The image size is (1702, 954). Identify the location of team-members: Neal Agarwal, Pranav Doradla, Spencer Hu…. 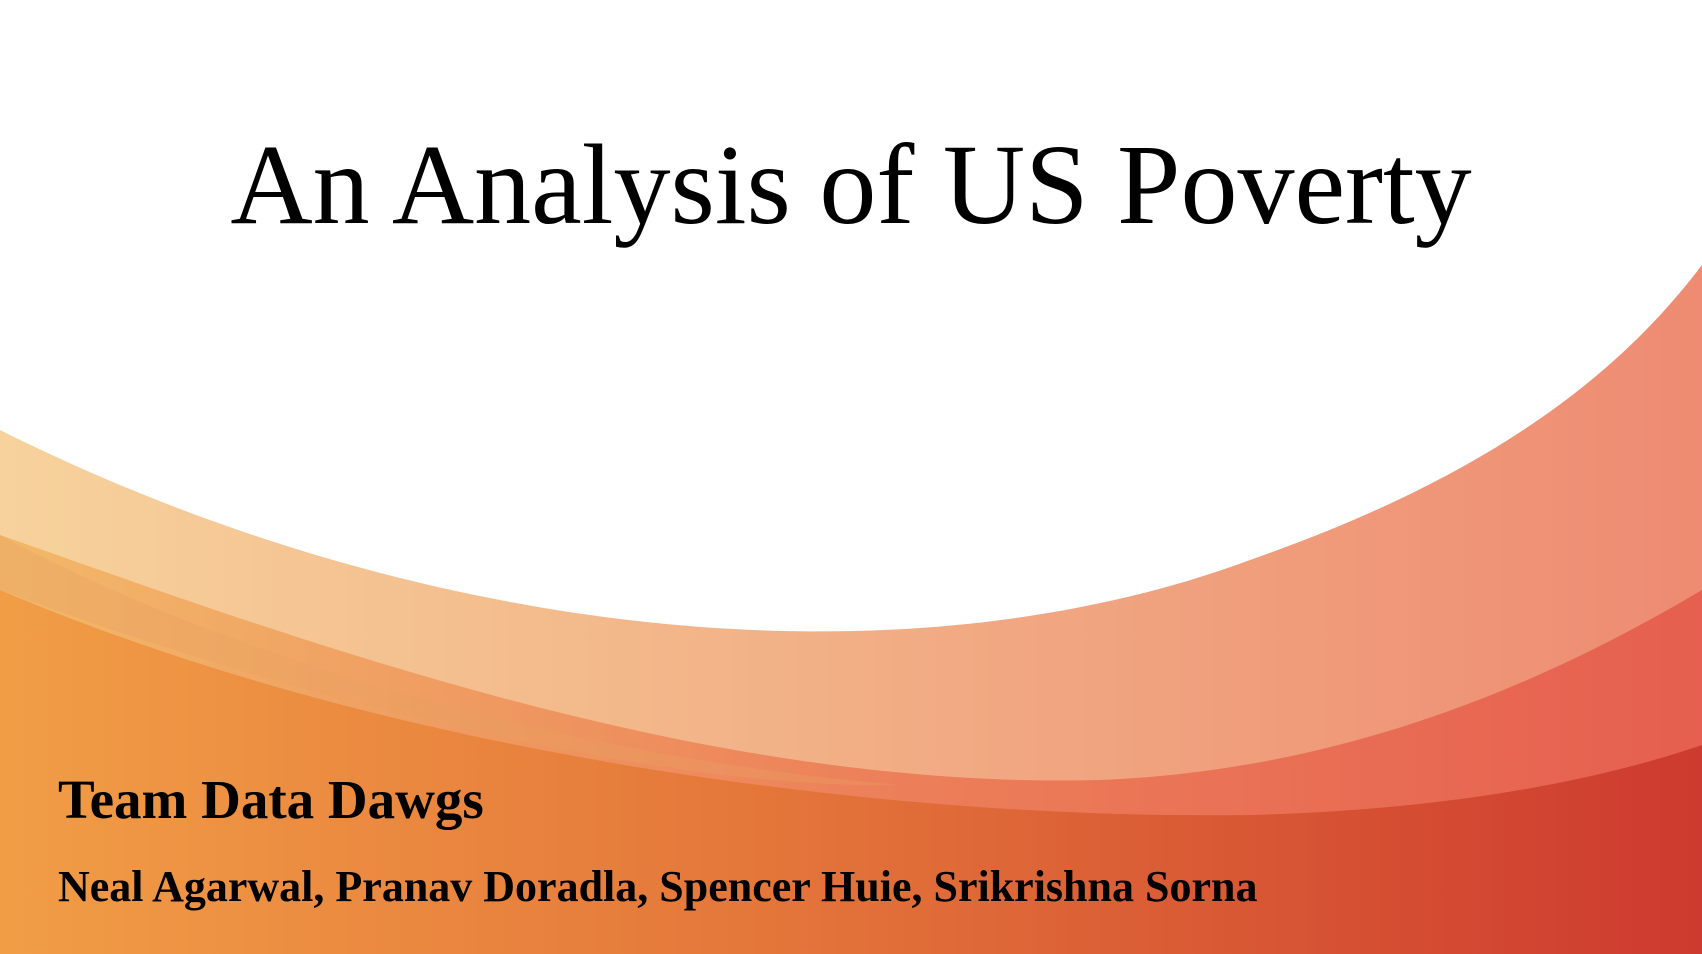
(658, 886).